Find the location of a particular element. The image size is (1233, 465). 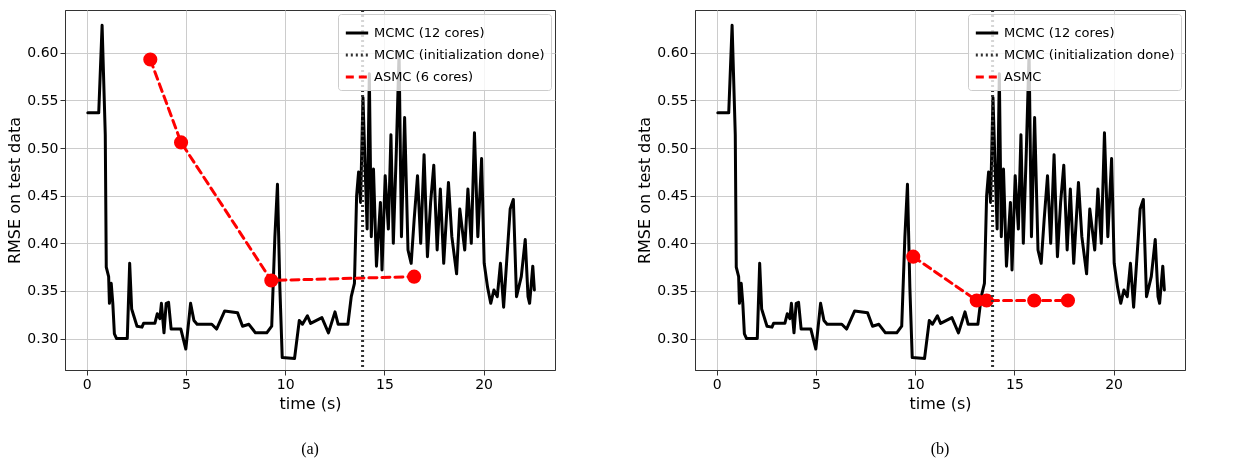

text: (b) is located at coordinates (940, 449).